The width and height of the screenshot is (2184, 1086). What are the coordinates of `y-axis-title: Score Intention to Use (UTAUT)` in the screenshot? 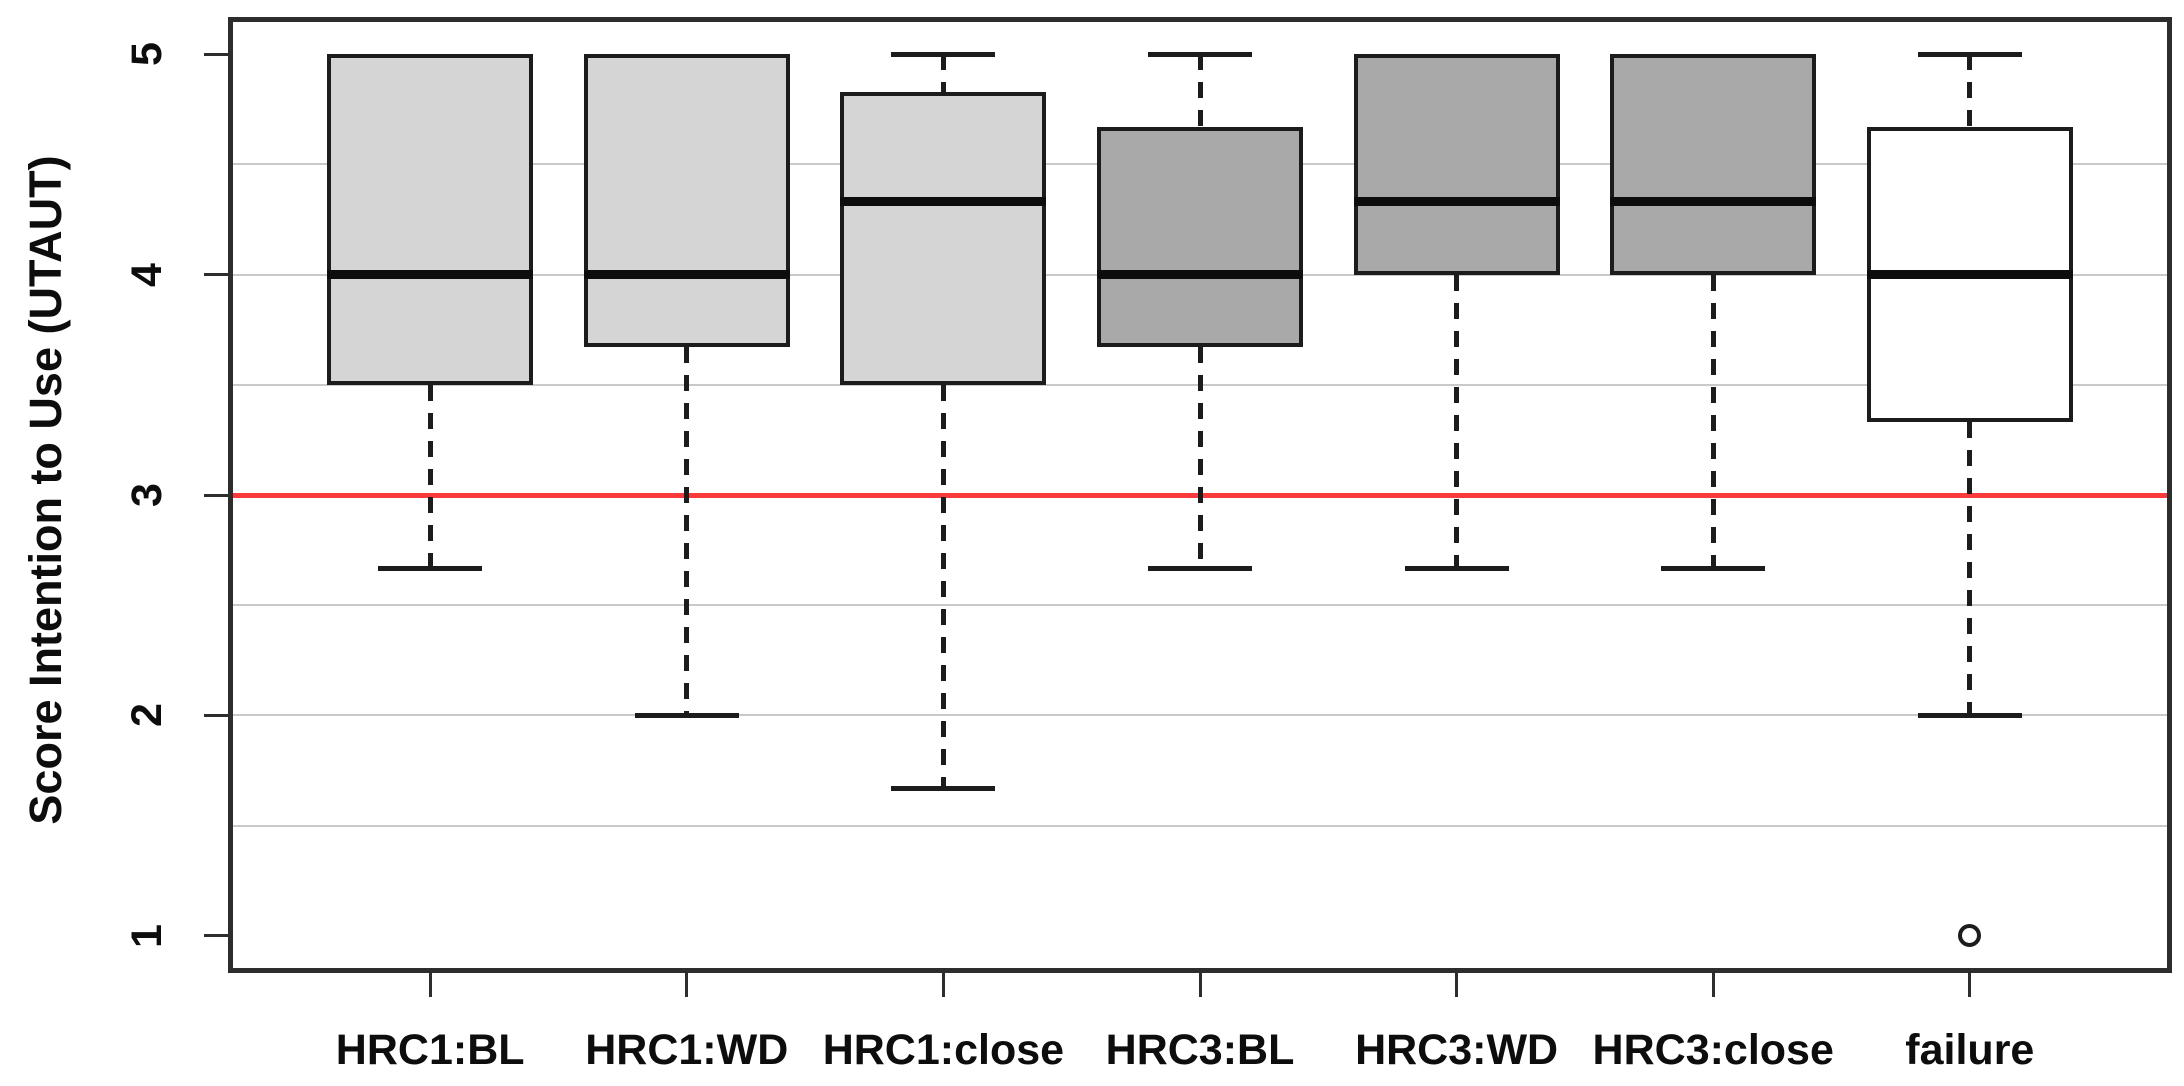 It's located at (45, 490).